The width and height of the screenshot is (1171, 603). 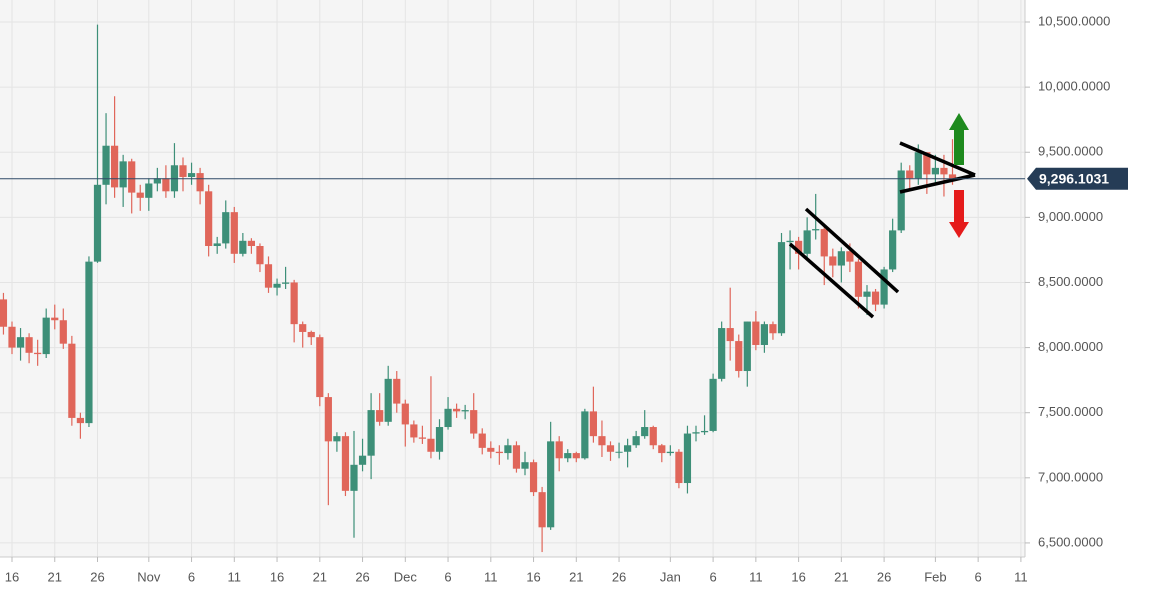 What do you see at coordinates (1070, 151) in the screenshot?
I see `y-tick-label: 9,500.0000` at bounding box center [1070, 151].